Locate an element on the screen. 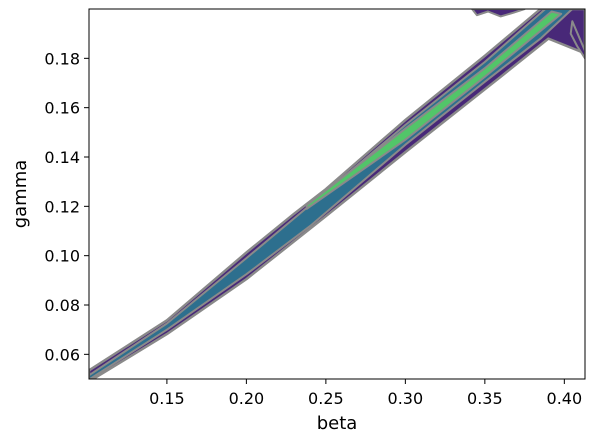 Image resolution: width=594 pixels, height=443 pixels. y-tick-label: 0.16 is located at coordinates (62, 108).